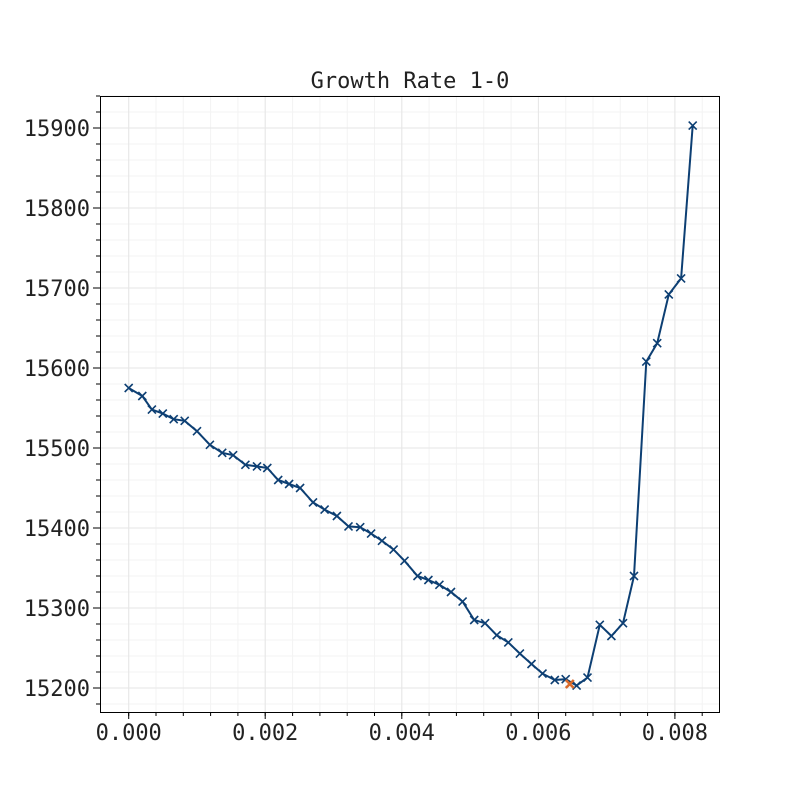 Image resolution: width=800 pixels, height=800 pixels. What do you see at coordinates (265, 733) in the screenshot?
I see `x-tick-label: 0.002` at bounding box center [265, 733].